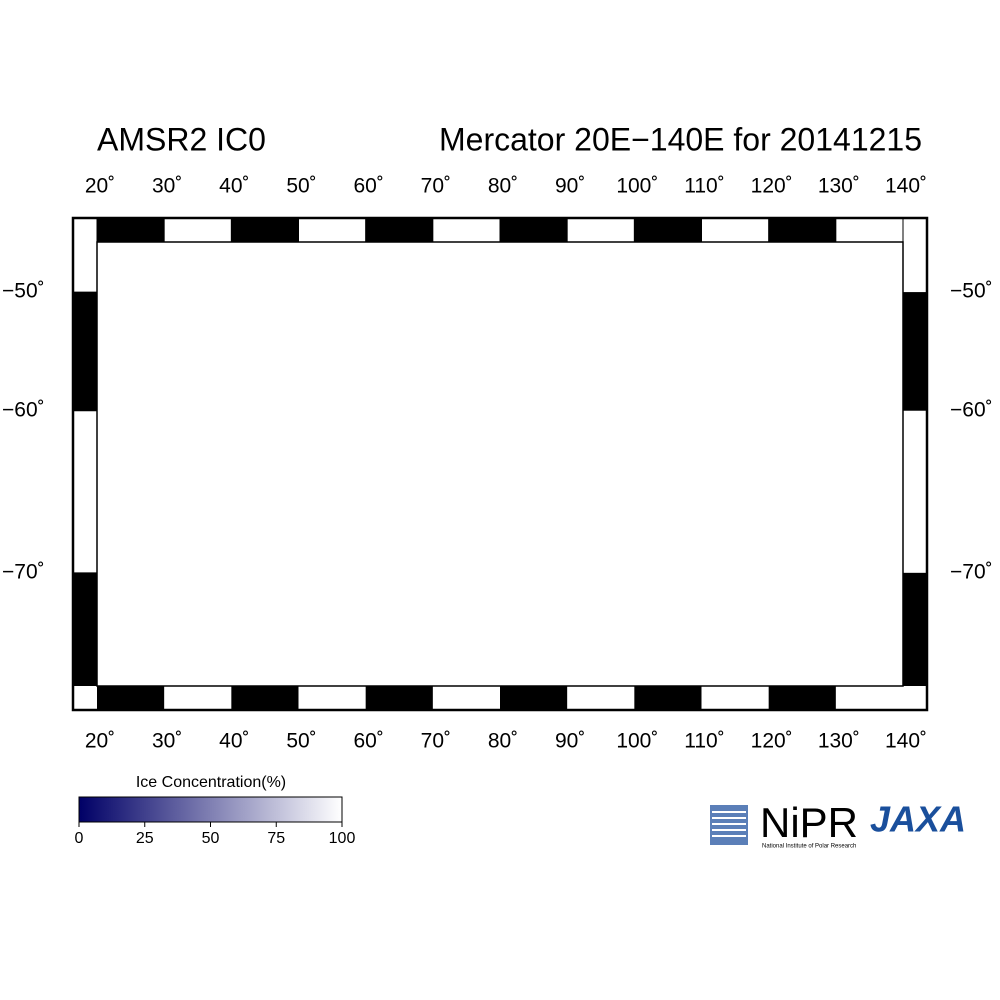 The image size is (1000, 1000). What do you see at coordinates (906, 186) in the screenshot?
I see `lon-label-top: 140˚` at bounding box center [906, 186].